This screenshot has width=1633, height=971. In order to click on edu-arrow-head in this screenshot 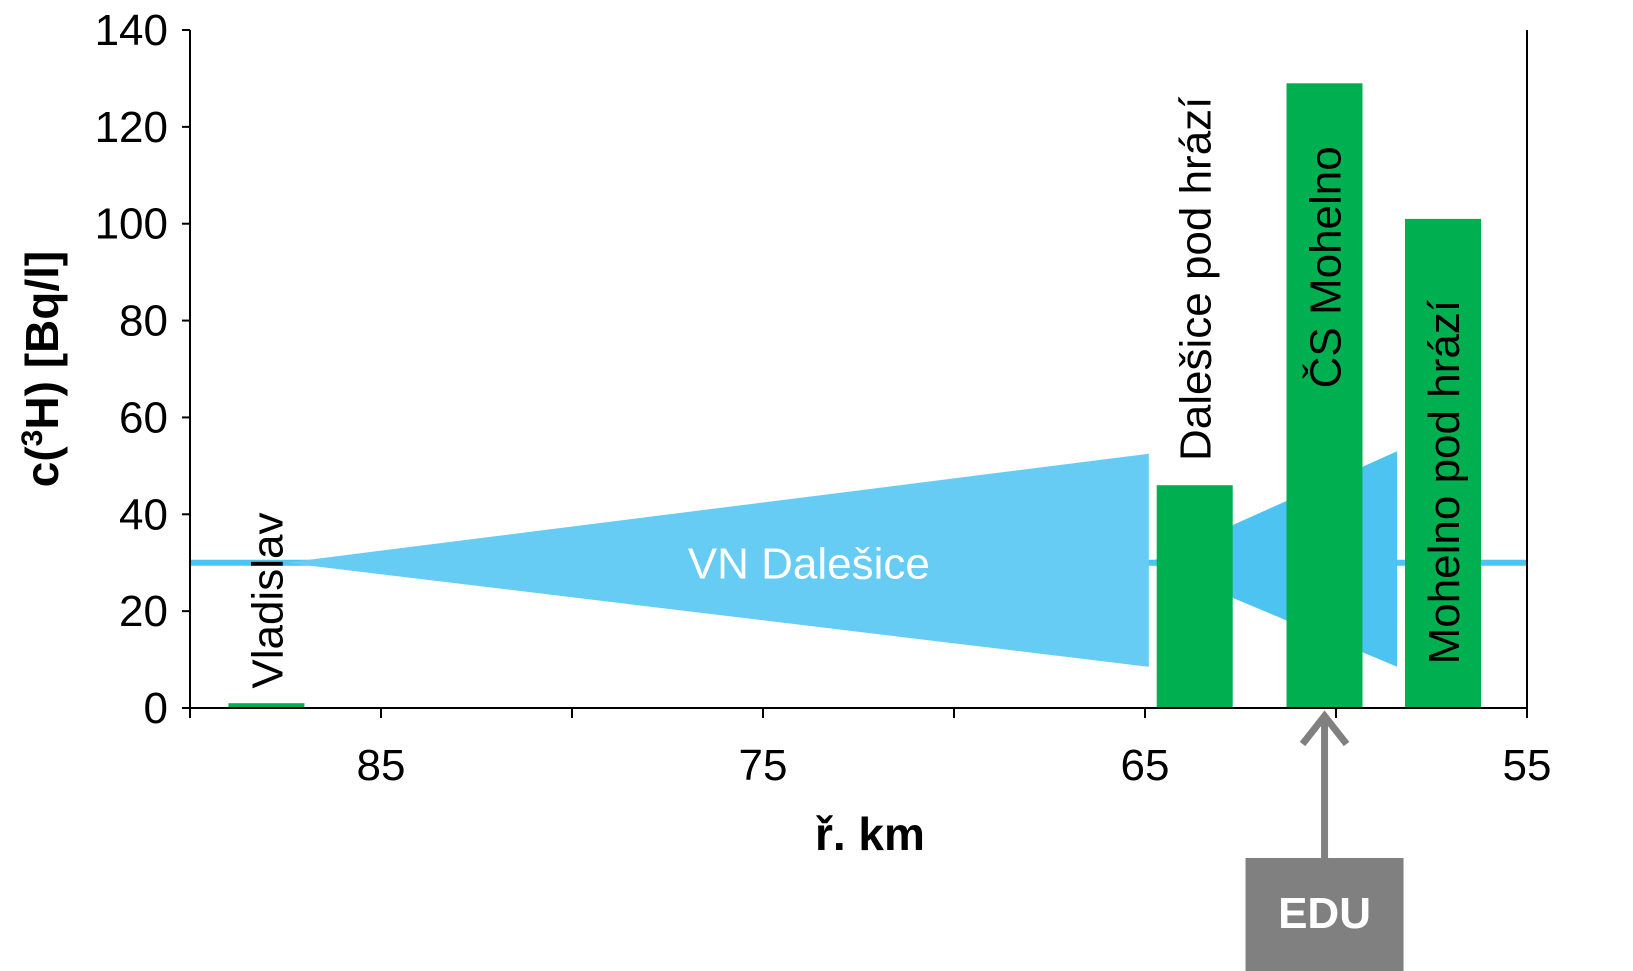, I will do `click(1324, 728)`.